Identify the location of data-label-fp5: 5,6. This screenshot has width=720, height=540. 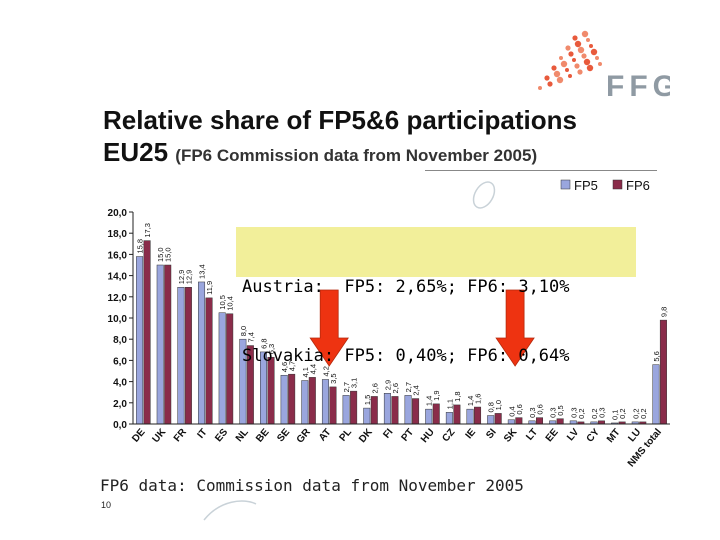
(656, 356).